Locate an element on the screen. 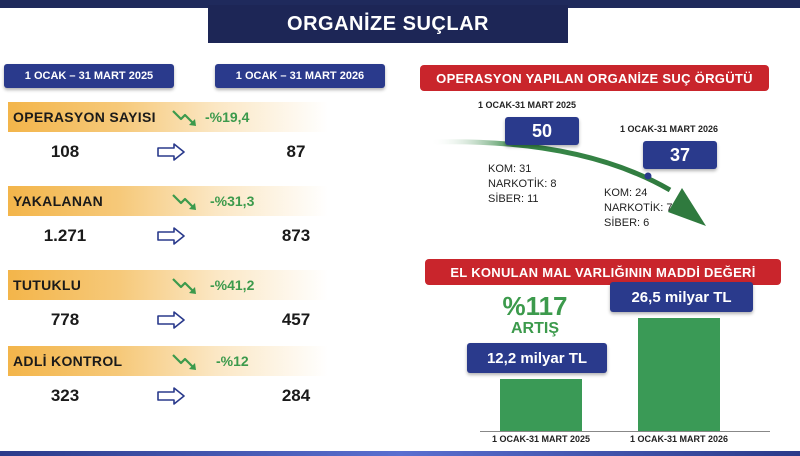 The width and height of the screenshot is (800, 456). detail-line: NARKOTİK: 7 is located at coordinates (638, 208).